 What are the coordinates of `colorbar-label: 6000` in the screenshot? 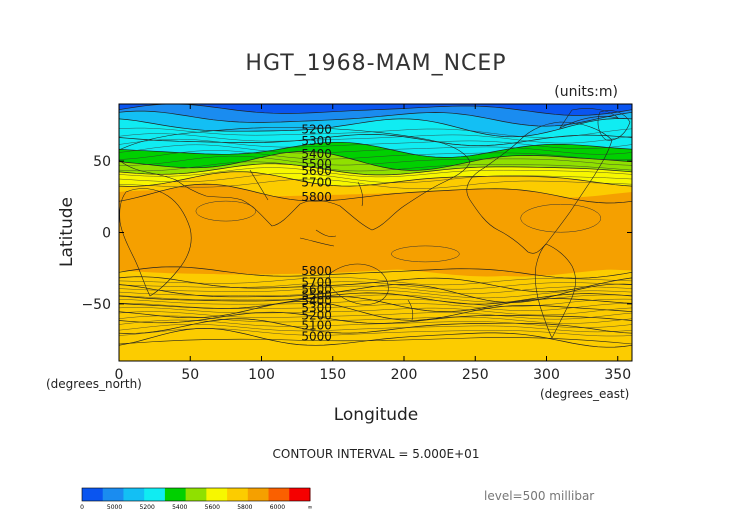 It's located at (277, 507).